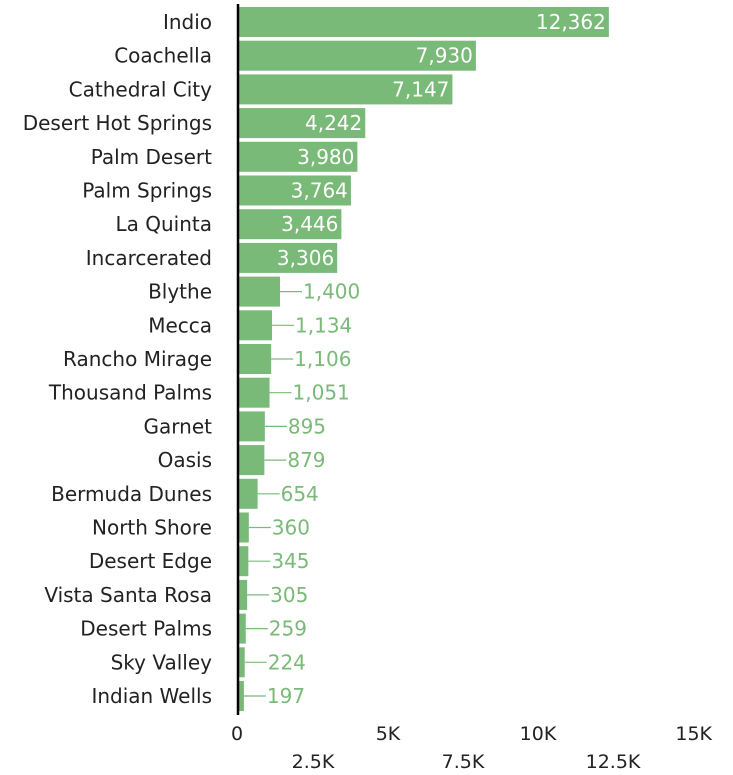 Image resolution: width=733 pixels, height=775 pixels. I want to click on value-label: 3,764, so click(319, 191).